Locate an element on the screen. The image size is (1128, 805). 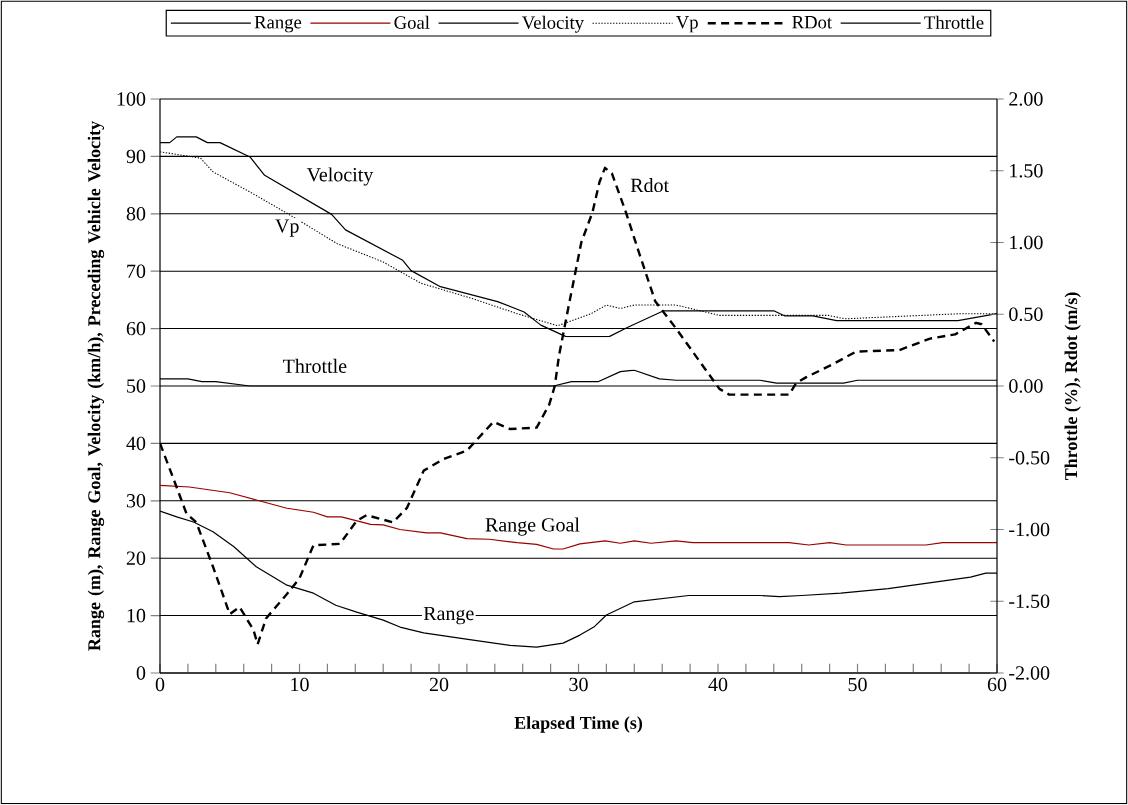
x-axis-title: Elapsed Time (s) is located at coordinates (578, 724).